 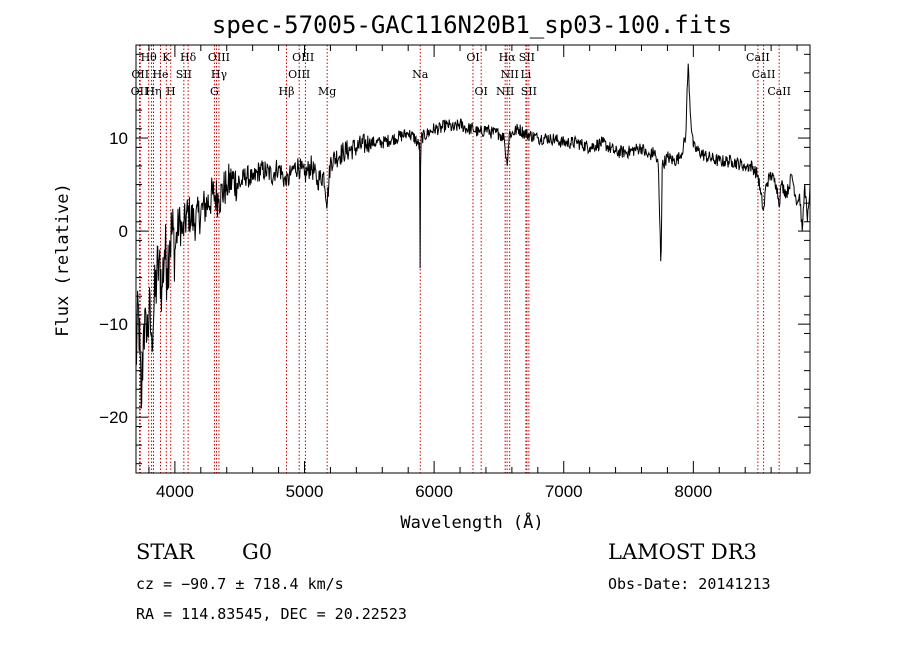 What do you see at coordinates (758, 57) in the screenshot?
I see `line-label-8: CaII` at bounding box center [758, 57].